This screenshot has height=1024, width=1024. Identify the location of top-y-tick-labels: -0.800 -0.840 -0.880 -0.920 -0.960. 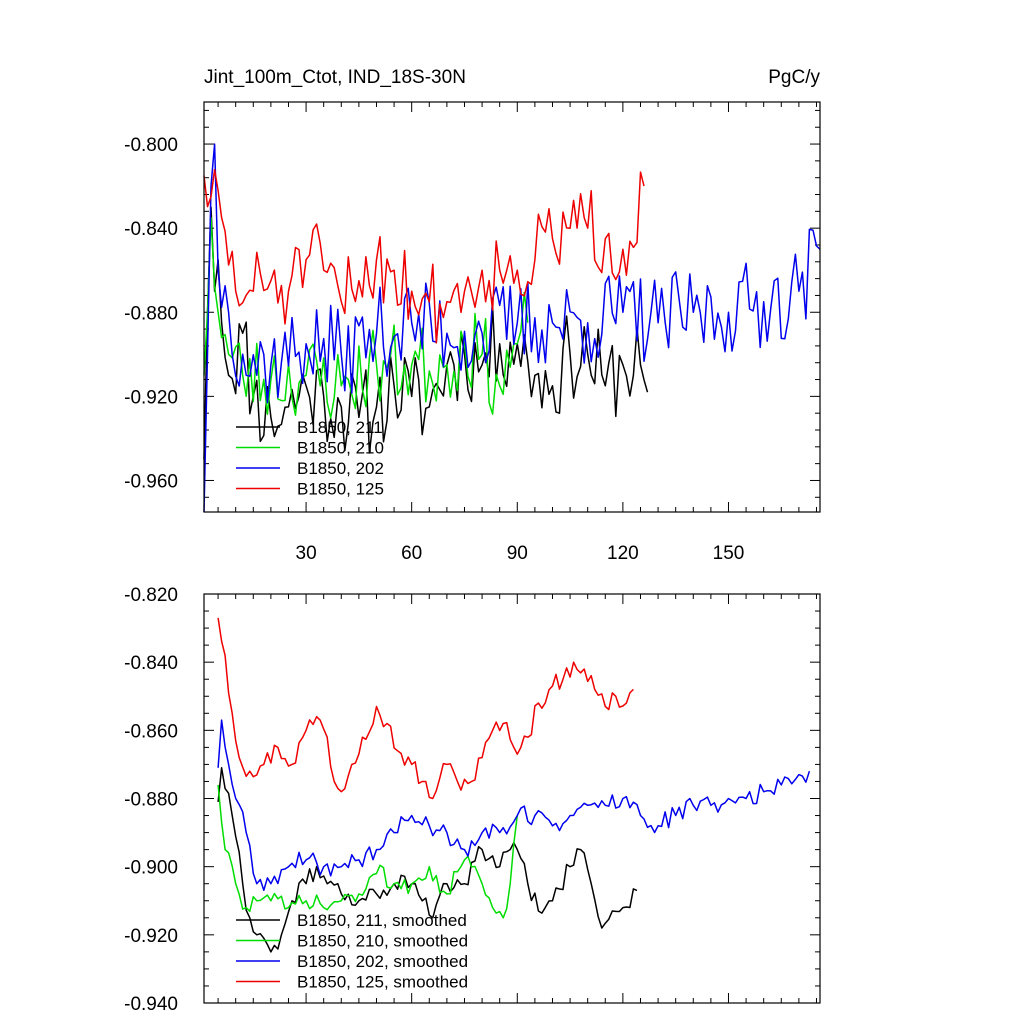
(151, 313).